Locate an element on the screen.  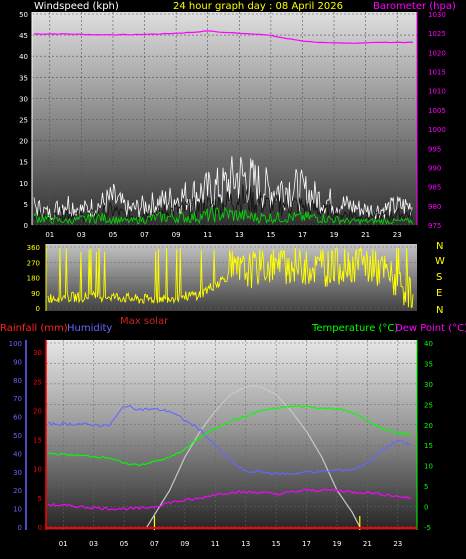
temperature-x-tick-label: 15 is located at coordinates (276, 544).